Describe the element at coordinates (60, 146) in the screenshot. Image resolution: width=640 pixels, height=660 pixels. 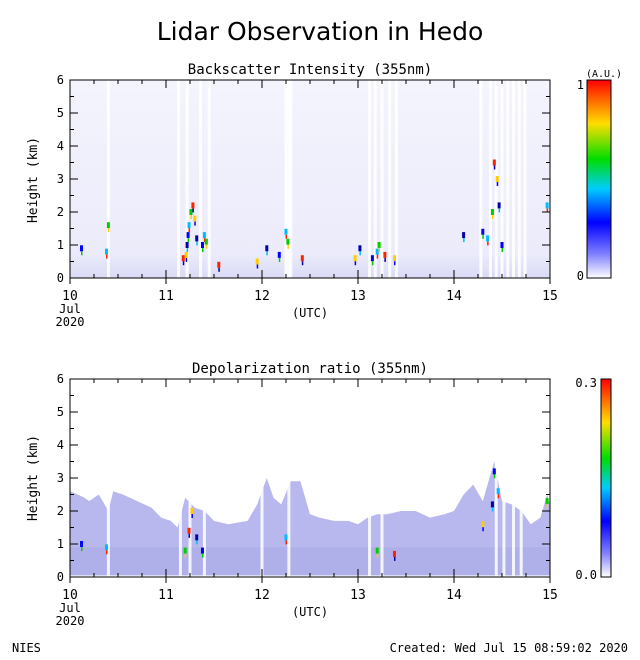
I see `backscatter-ytick-label: 4` at that location.